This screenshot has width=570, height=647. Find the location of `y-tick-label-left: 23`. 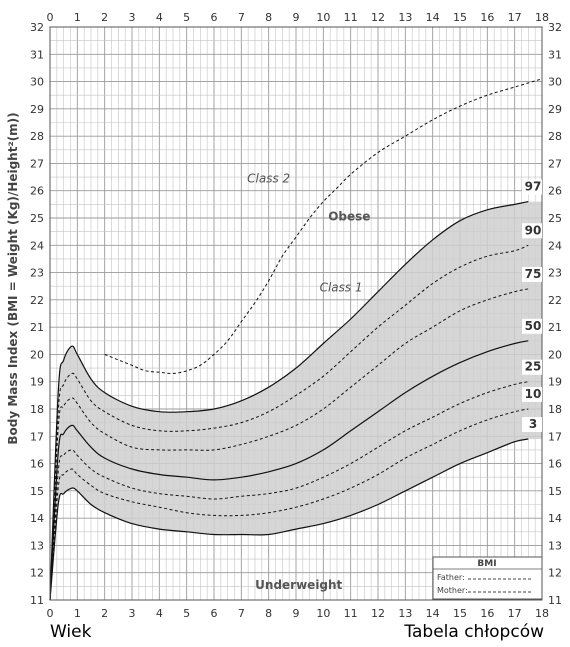

y-tick-label-left: 23 is located at coordinates (37, 273).